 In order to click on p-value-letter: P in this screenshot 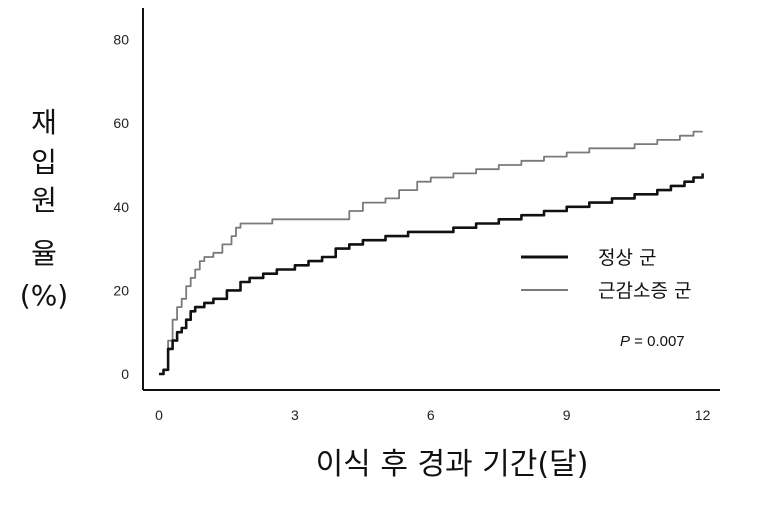, I will do `click(625, 341)`.